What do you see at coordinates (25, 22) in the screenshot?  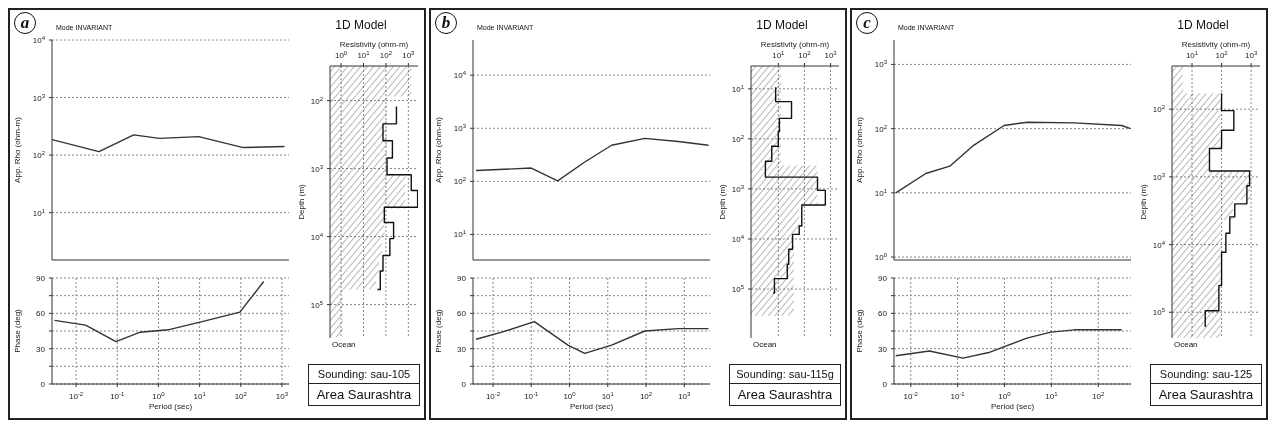 I see `text: a` at bounding box center [25, 22].